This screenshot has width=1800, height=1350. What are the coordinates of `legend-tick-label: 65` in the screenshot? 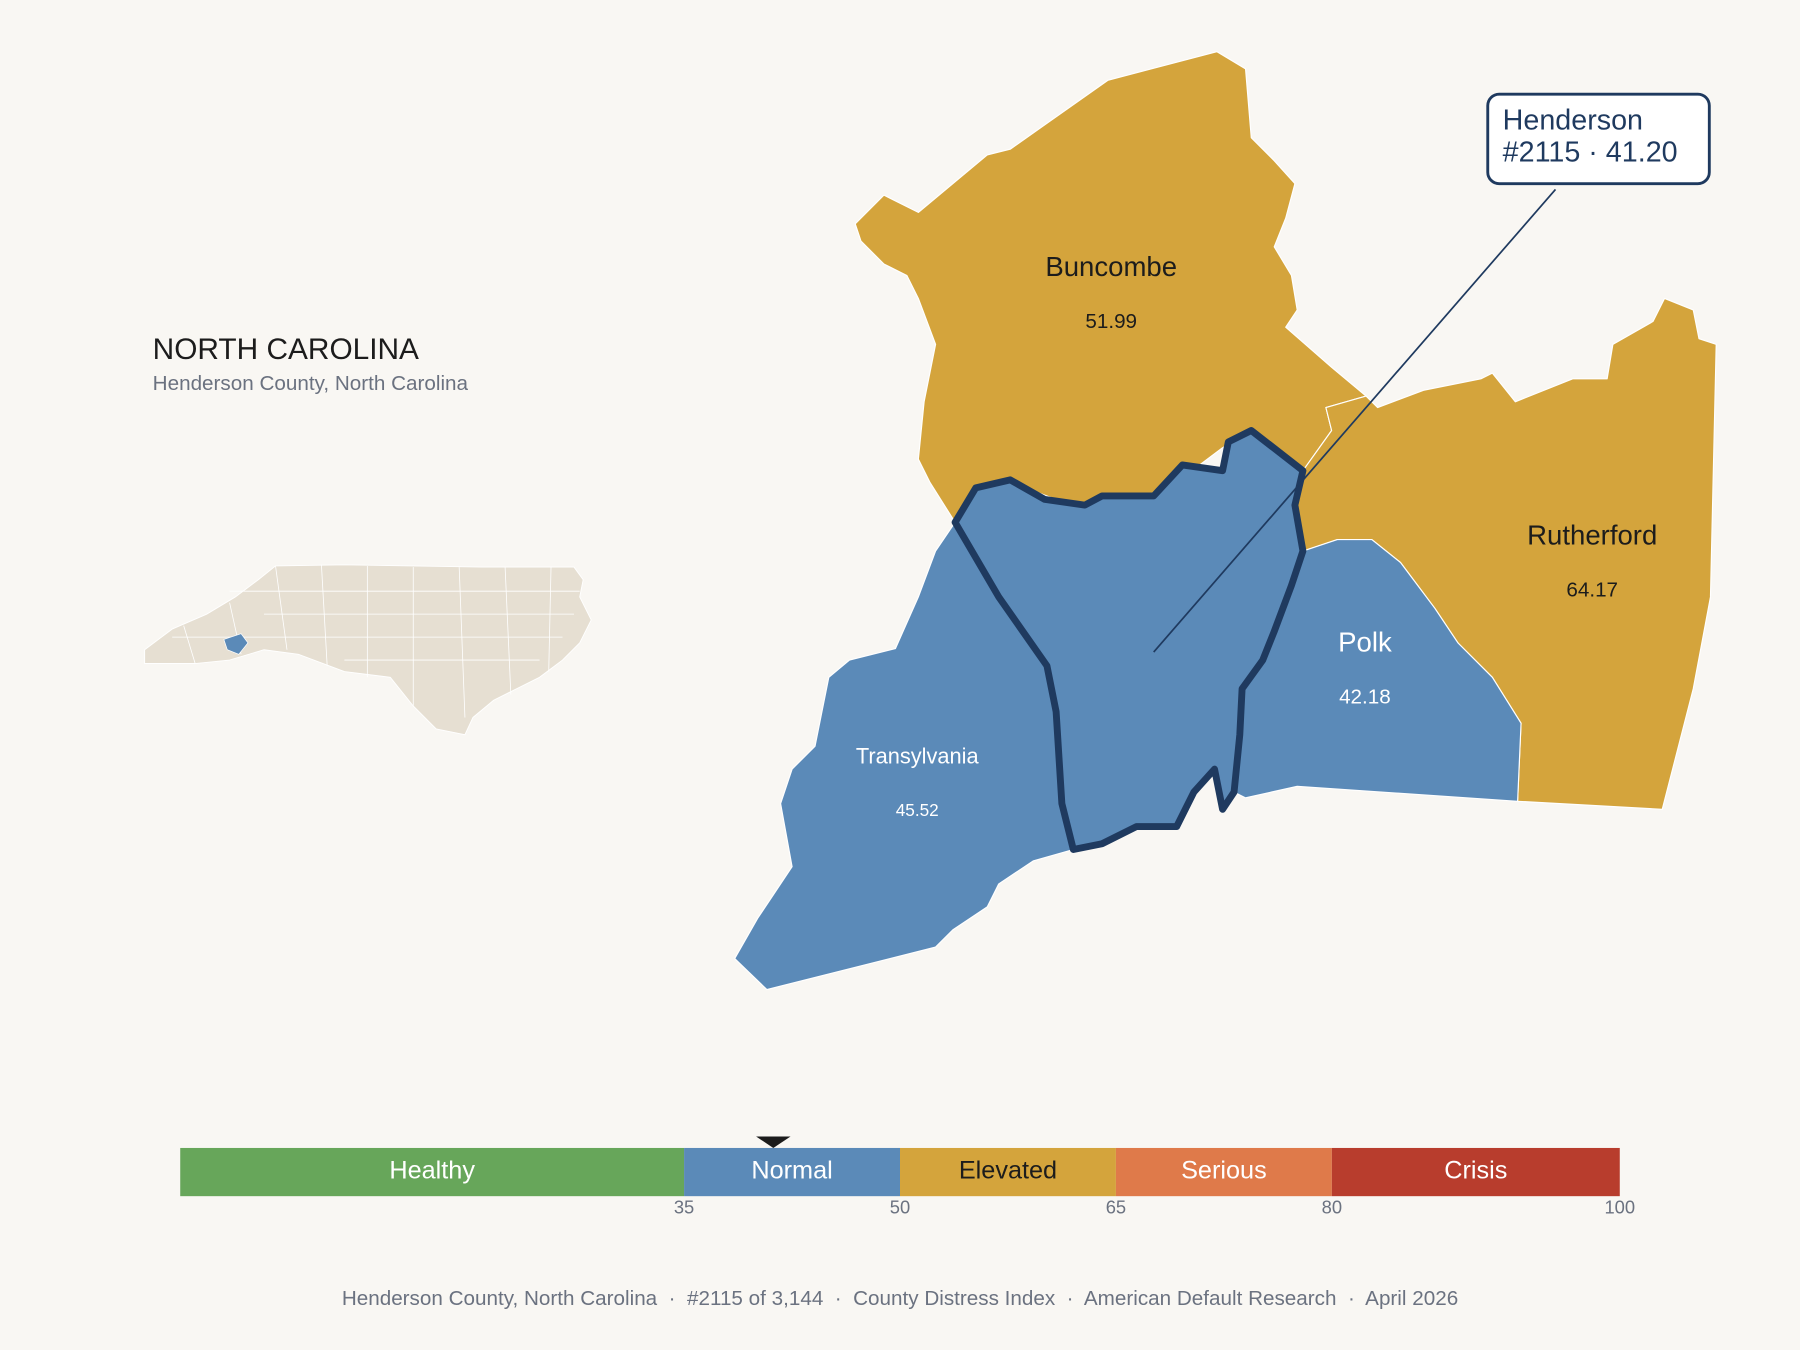 It's located at (1116, 1207).